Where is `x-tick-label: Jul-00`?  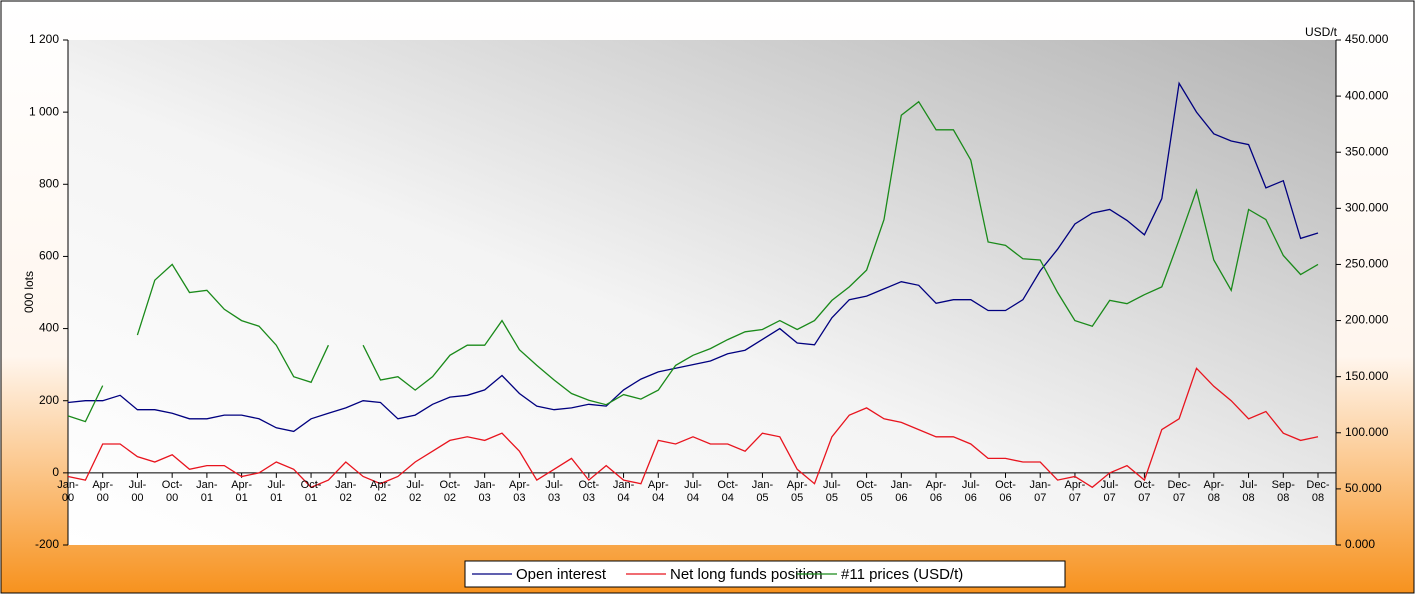
x-tick-label: Jul-00 is located at coordinates (137, 491).